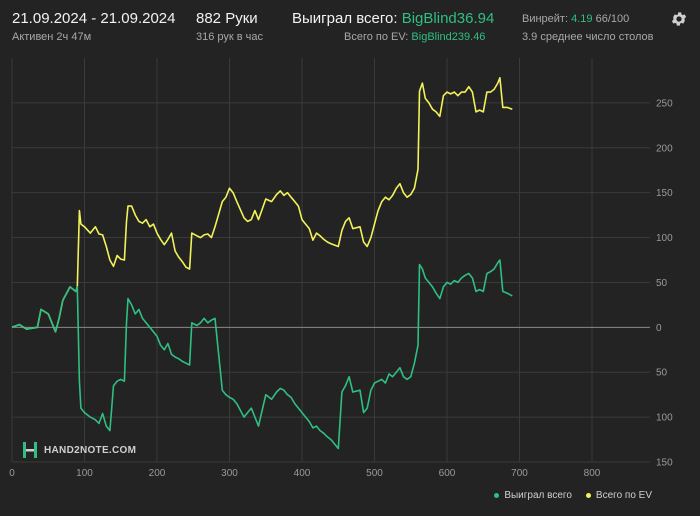  Describe the element at coordinates (664, 148) in the screenshot. I see `y-tick-label: 200` at that location.